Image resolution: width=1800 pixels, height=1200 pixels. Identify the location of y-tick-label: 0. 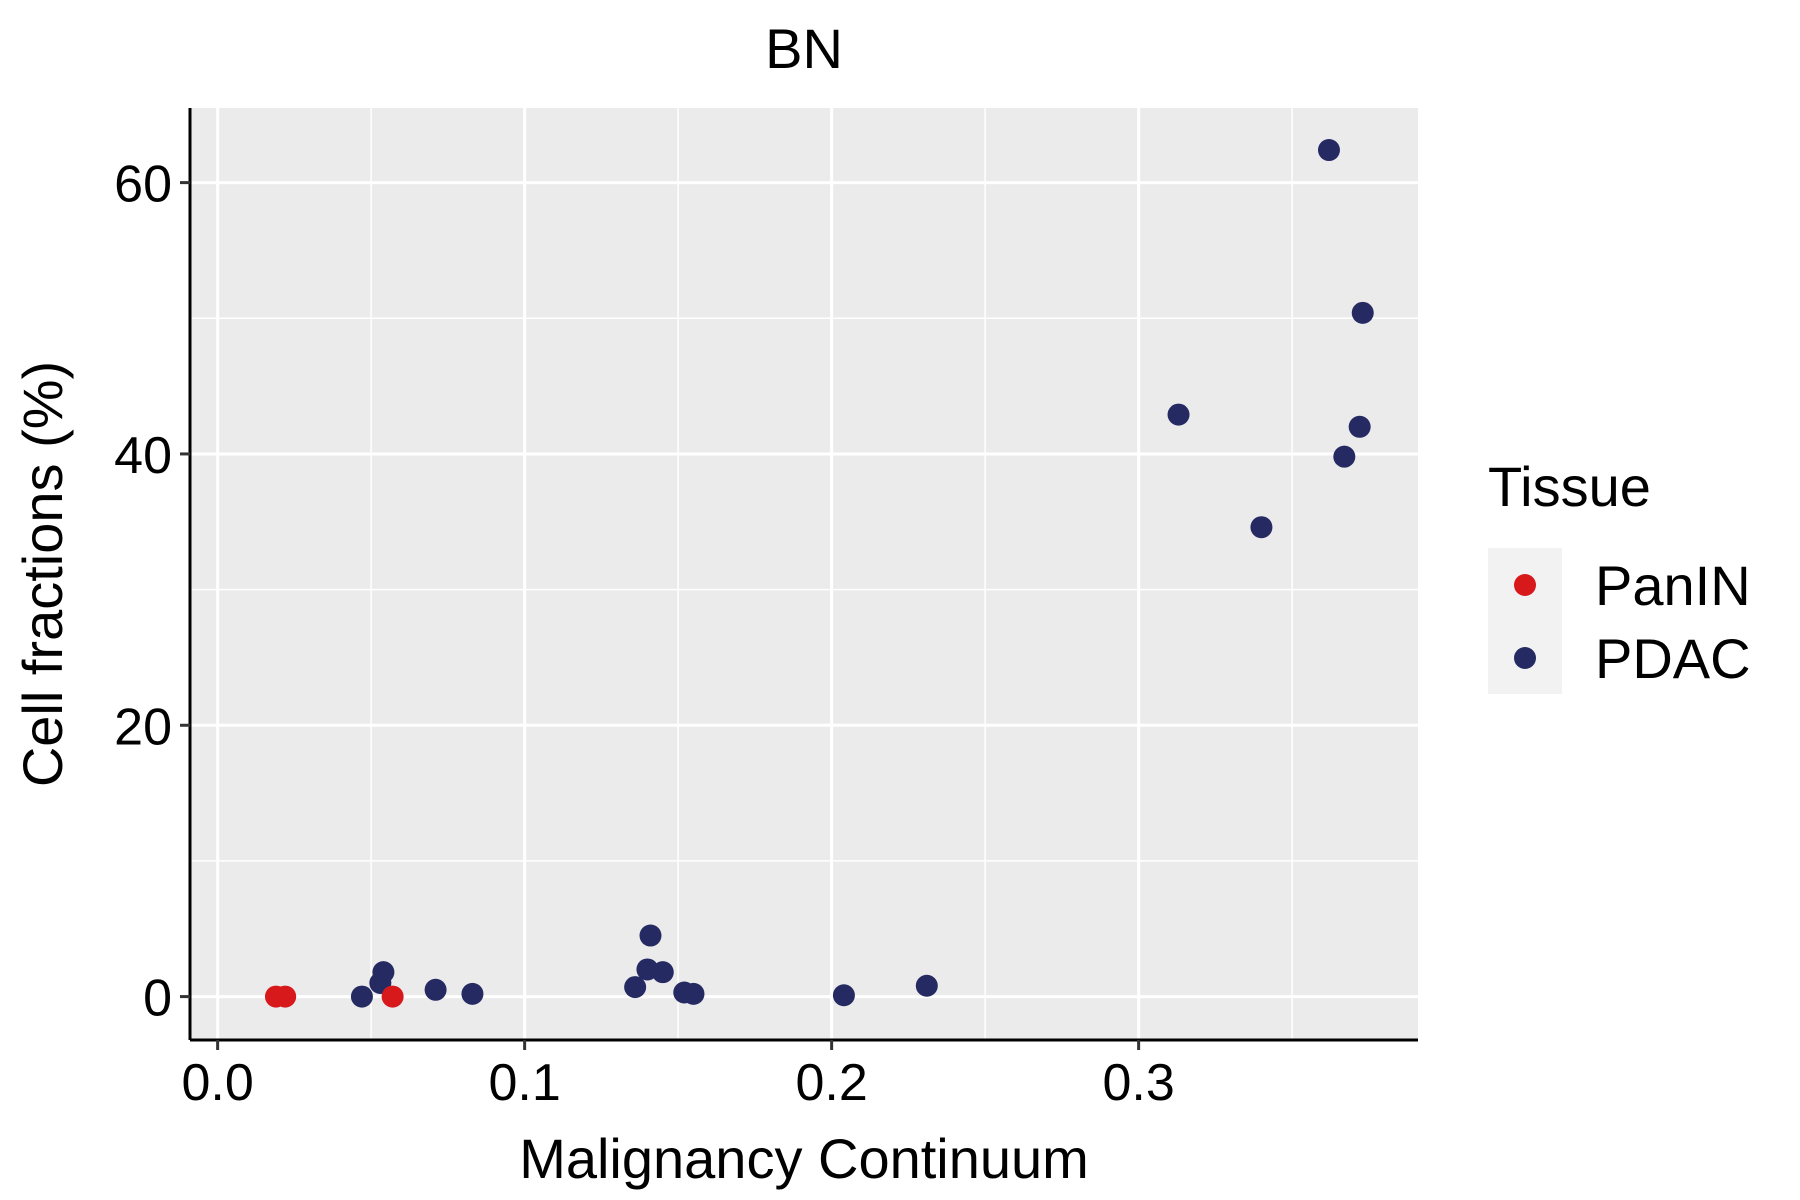
(157, 999).